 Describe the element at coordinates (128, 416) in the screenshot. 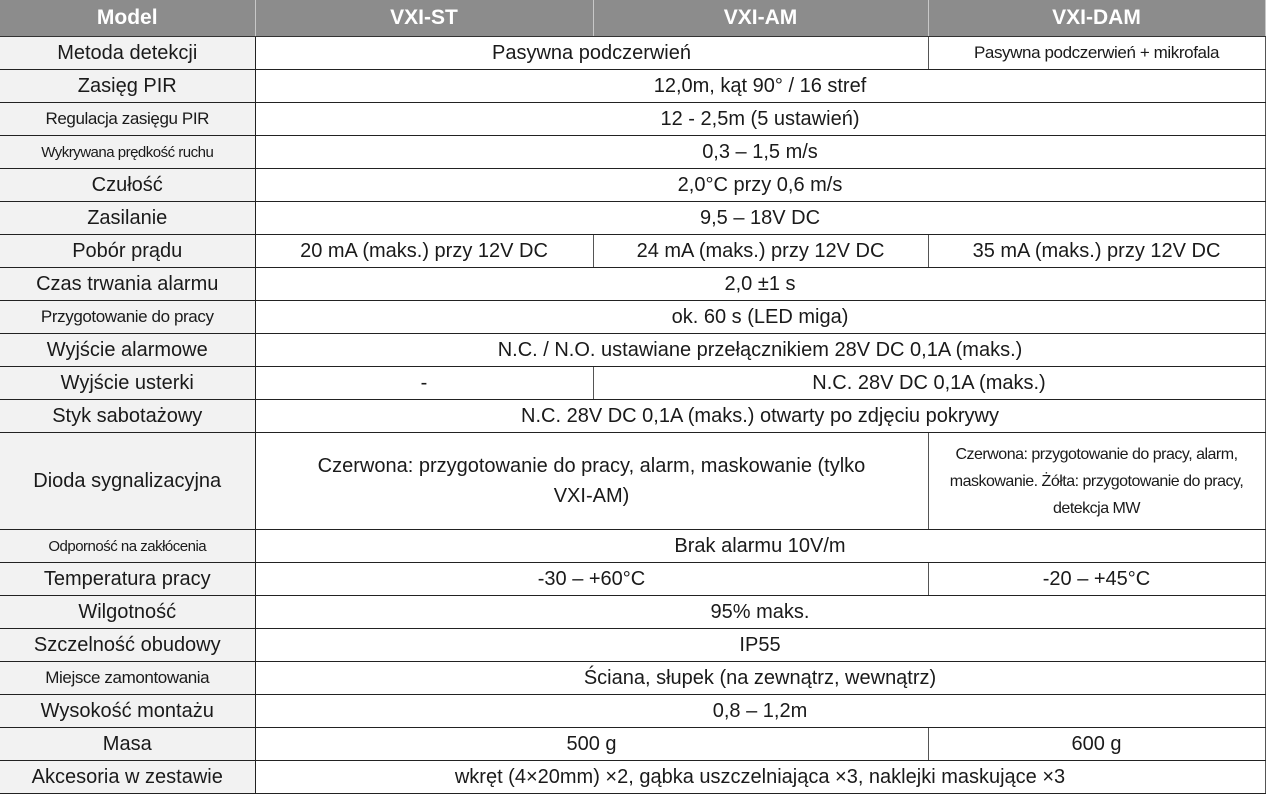

I see `row-label: Styk sabotażowy` at that location.